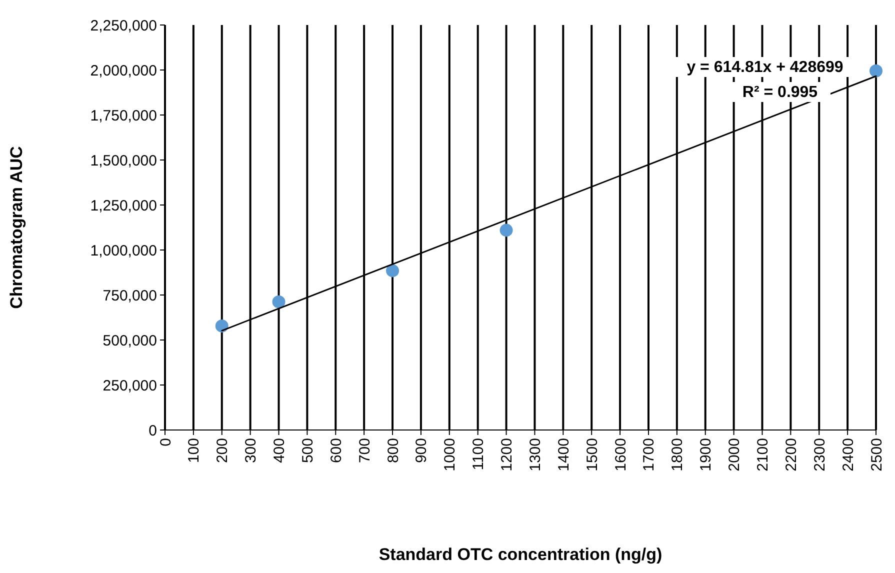 The height and width of the screenshot is (573, 895). Describe the element at coordinates (563, 455) in the screenshot. I see `x-tick-label: 1400` at that location.